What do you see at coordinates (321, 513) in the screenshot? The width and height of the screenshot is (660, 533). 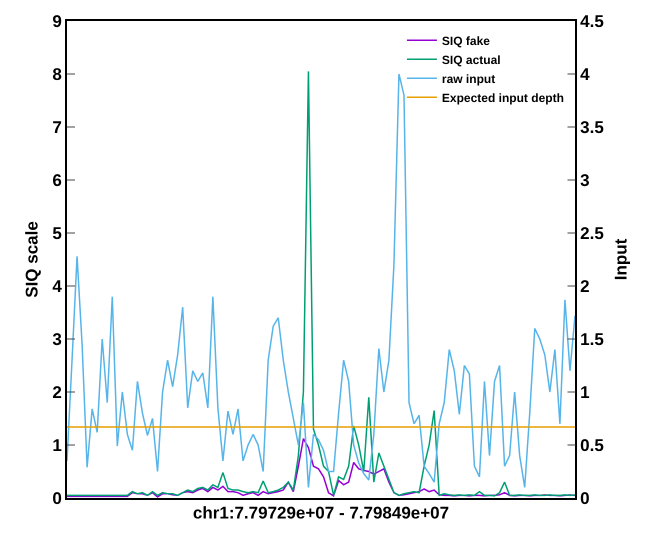 I see `x-axis-title: chr1:7.79729e+07 - 7.79849e+07` at bounding box center [321, 513].